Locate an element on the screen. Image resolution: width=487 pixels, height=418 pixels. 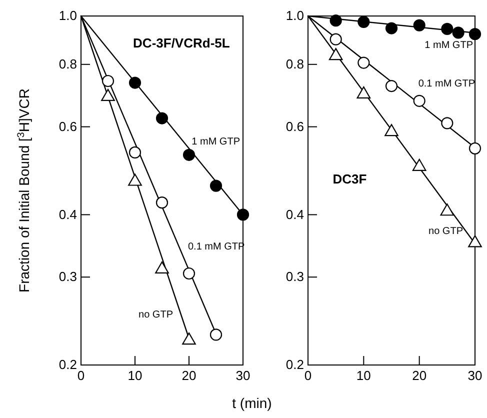
series-label: 0.1 mM GTP is located at coordinates (447, 84).